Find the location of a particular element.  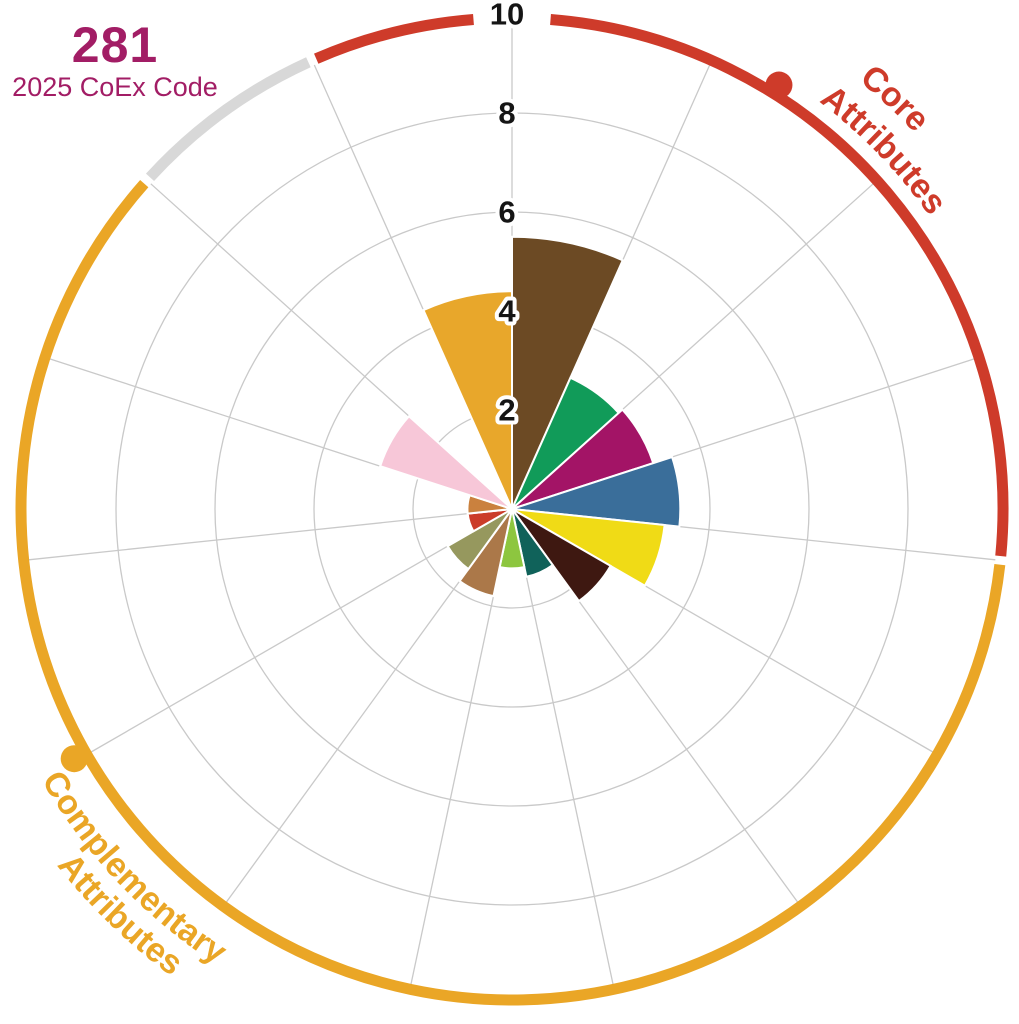

group-dot-complementary-attributes is located at coordinates (74, 759).